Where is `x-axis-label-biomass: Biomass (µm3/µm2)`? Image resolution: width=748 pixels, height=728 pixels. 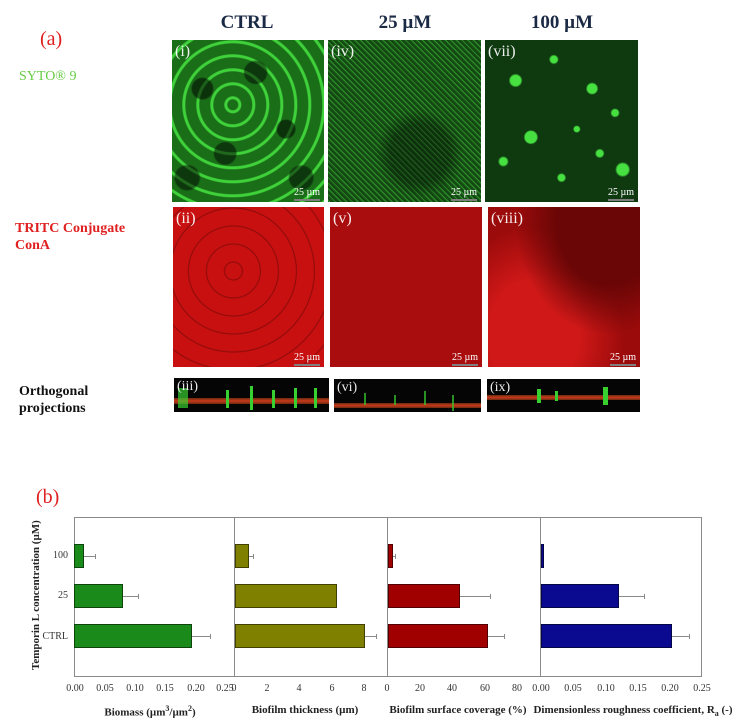 x-axis-label-biomass: Biomass (µm3/µm2) is located at coordinates (150, 711).